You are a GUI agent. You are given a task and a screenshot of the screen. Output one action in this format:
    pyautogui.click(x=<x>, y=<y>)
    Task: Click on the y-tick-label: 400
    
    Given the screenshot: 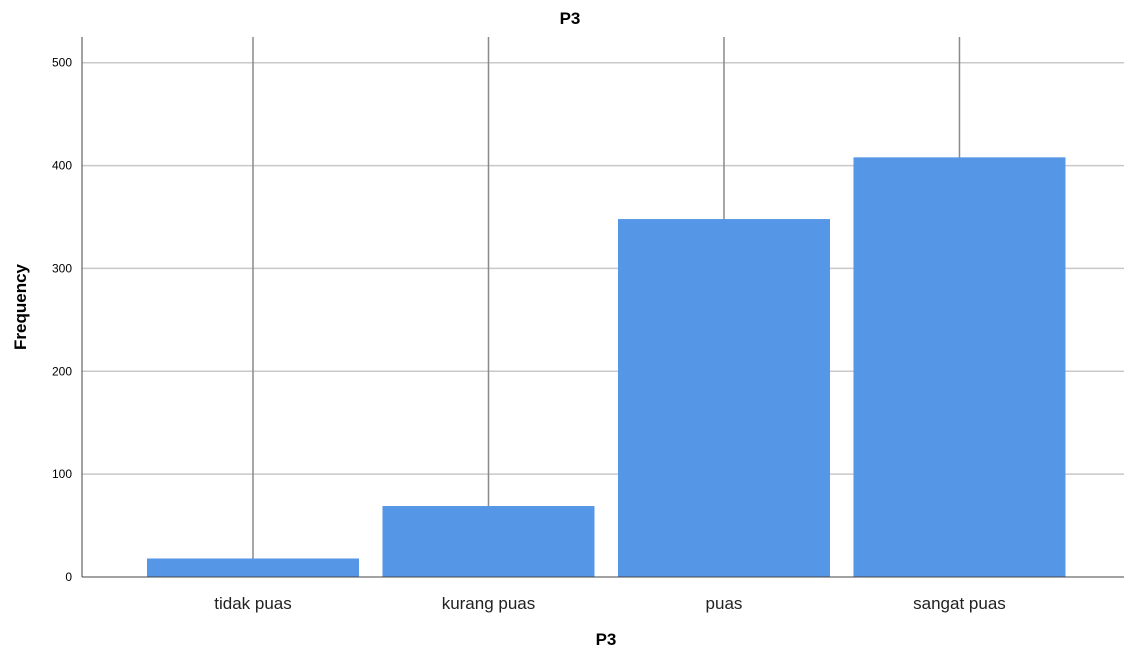 What is the action you would take?
    pyautogui.click(x=62, y=166)
    